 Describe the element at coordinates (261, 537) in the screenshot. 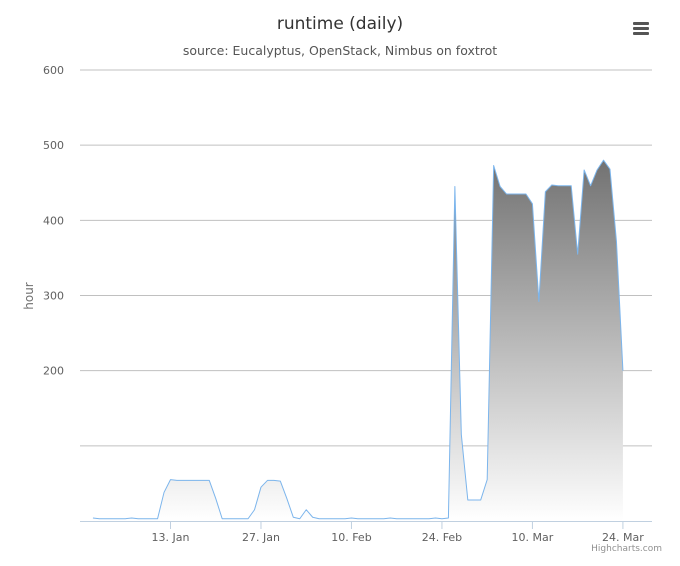

I see `x-tick-label: 27. Jan` at that location.